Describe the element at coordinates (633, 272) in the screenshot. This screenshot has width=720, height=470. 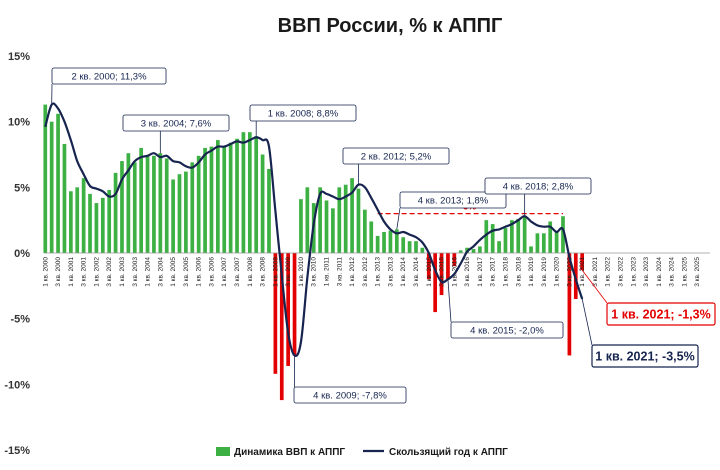
I see `x-tick-label: 1 кв. 2023` at that location.